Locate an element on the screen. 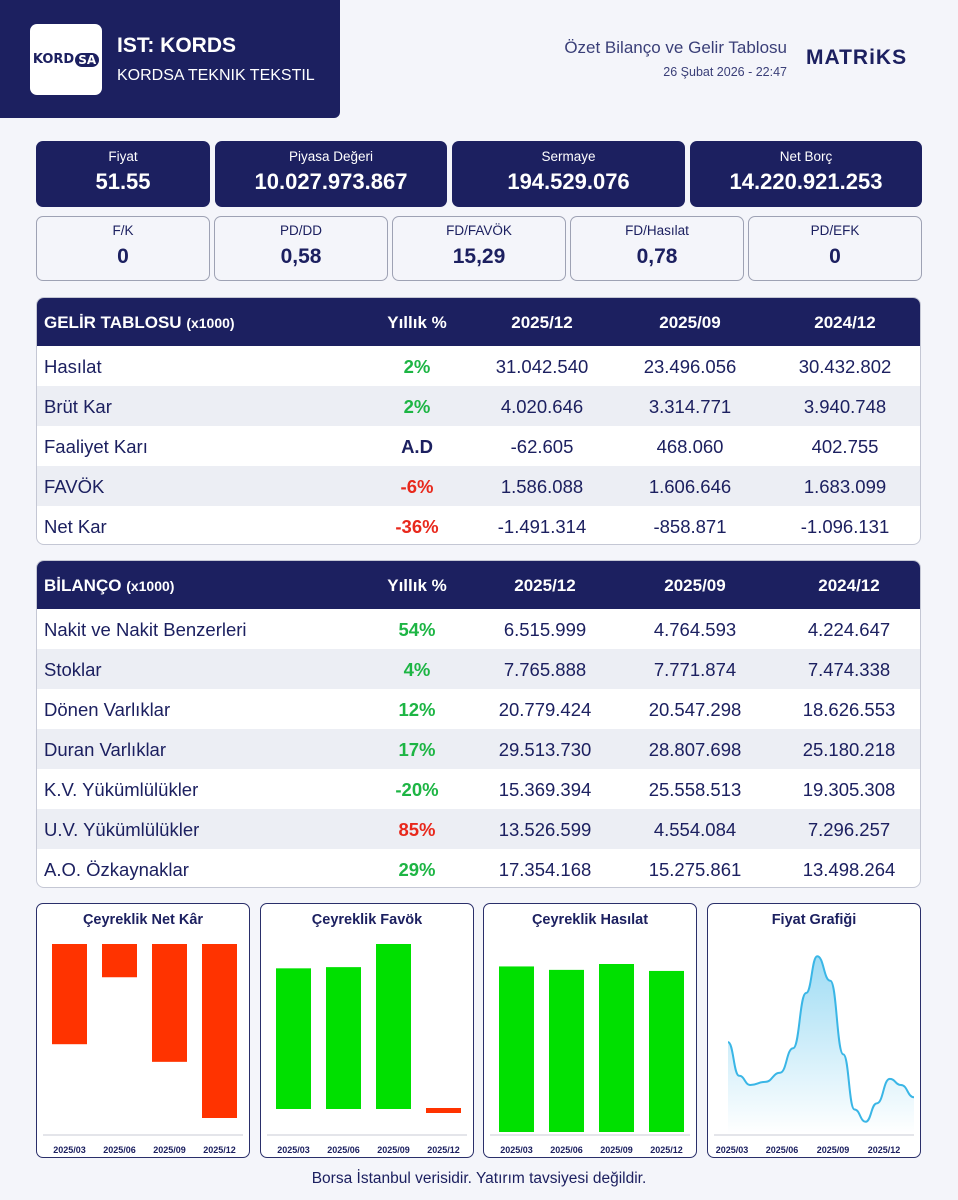 This screenshot has height=1200, width=958. report-title: Özet Bilanço ve Gelir Tablosu is located at coordinates (675, 47).